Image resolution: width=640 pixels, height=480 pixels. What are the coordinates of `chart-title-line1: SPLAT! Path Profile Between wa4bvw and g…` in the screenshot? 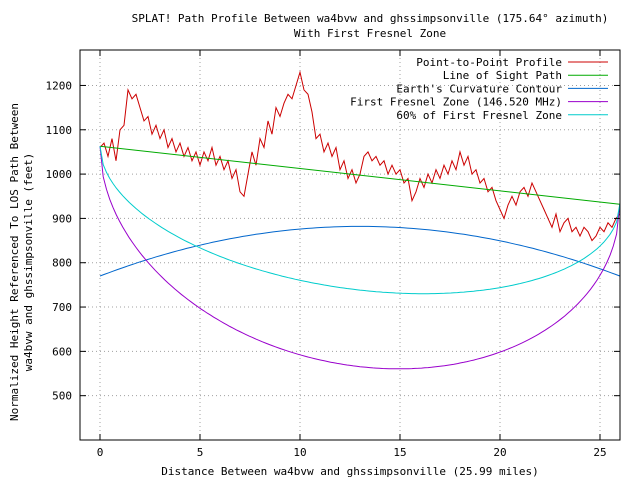 It's located at (370, 18).